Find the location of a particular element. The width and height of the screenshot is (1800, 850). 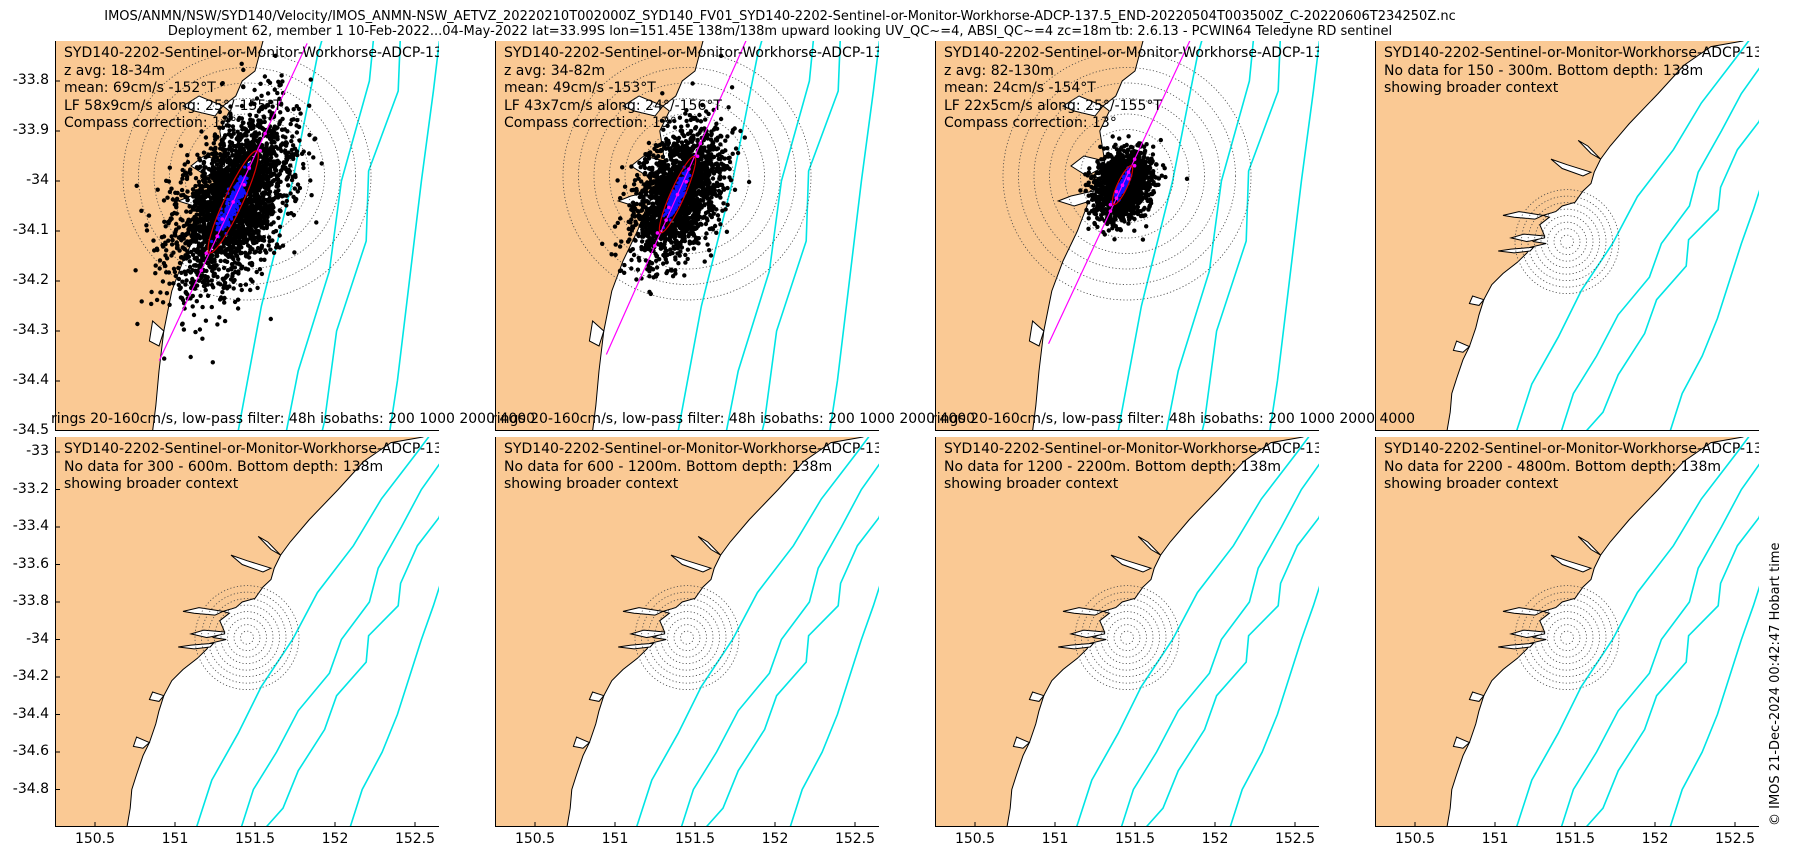

y-tick-label: -34 is located at coordinates (37, 638).